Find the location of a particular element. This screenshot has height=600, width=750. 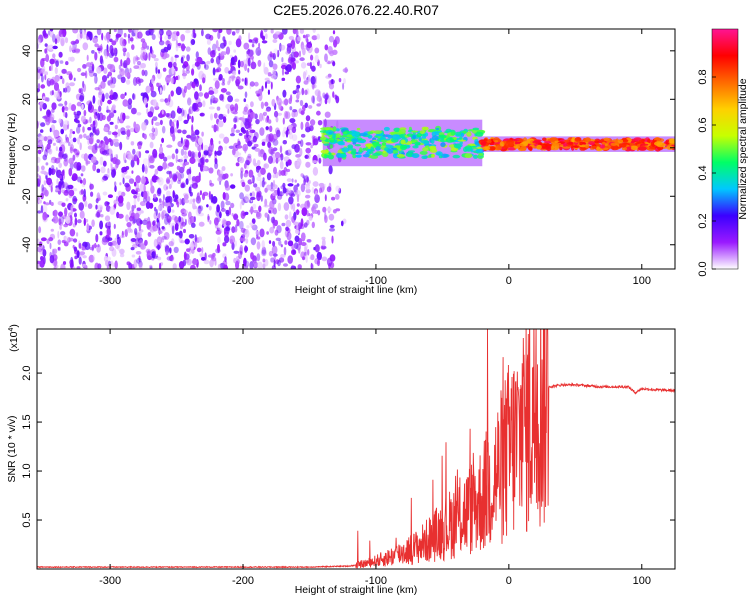

colorbar-gradient is located at coordinates (725, 149).